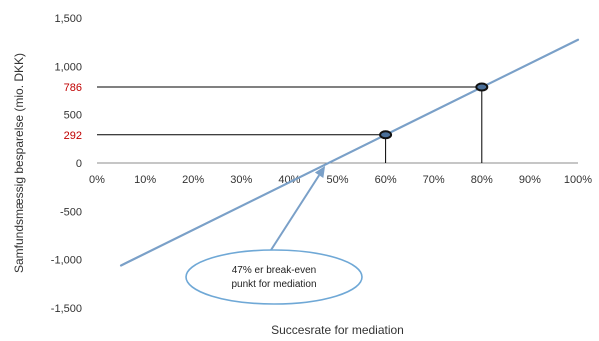 The height and width of the screenshot is (341, 599). What do you see at coordinates (19, 163) in the screenshot?
I see `y-axis-title: Samfundsmæssig besparelse (mio. DKK)` at bounding box center [19, 163].